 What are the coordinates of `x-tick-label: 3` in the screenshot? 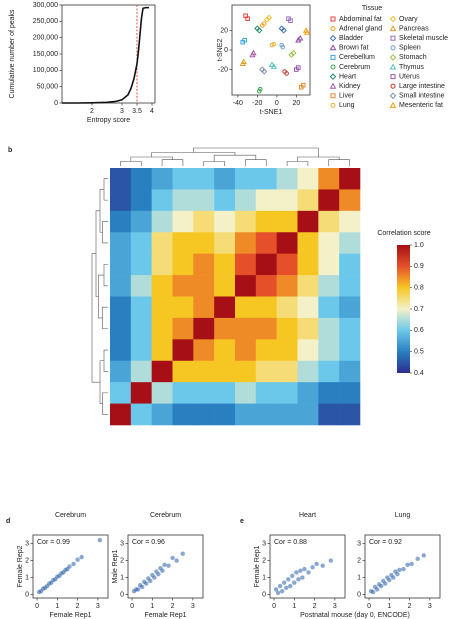 It's located at (430, 606).